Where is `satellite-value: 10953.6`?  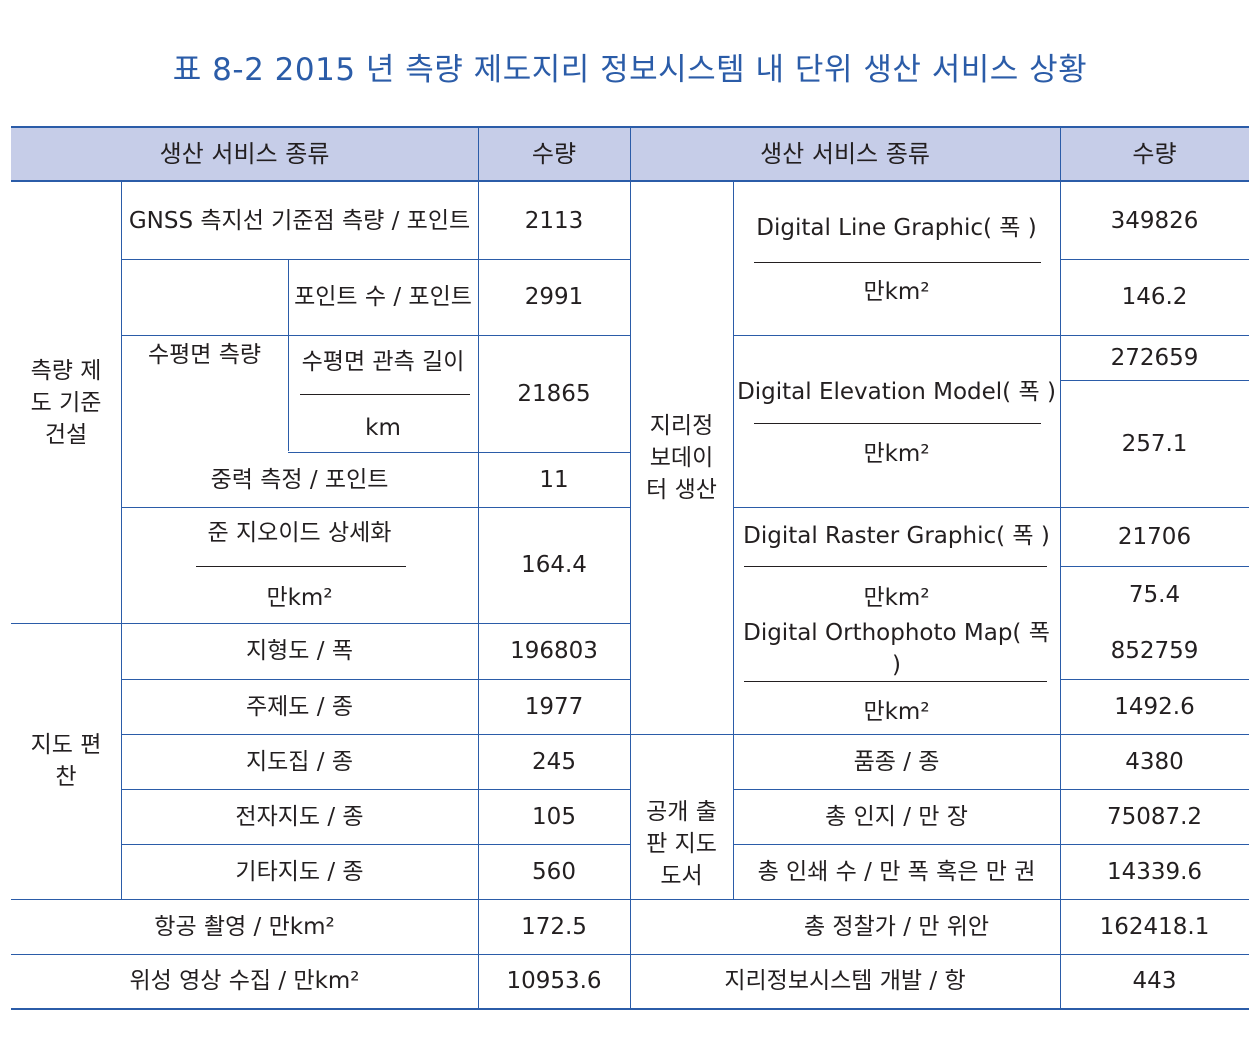 satellite-value: 10953.6 is located at coordinates (554, 981).